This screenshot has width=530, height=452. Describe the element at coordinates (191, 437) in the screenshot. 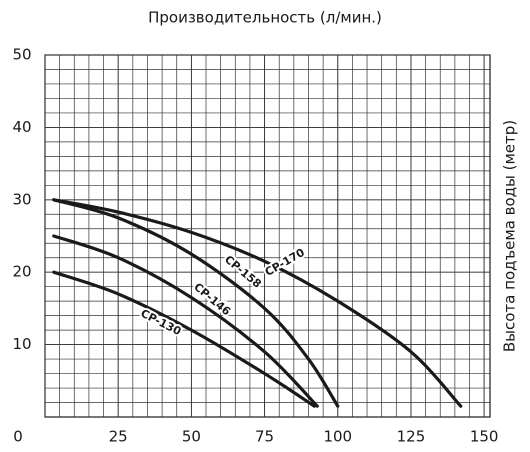

I see `x-tick-label: 50` at that location.